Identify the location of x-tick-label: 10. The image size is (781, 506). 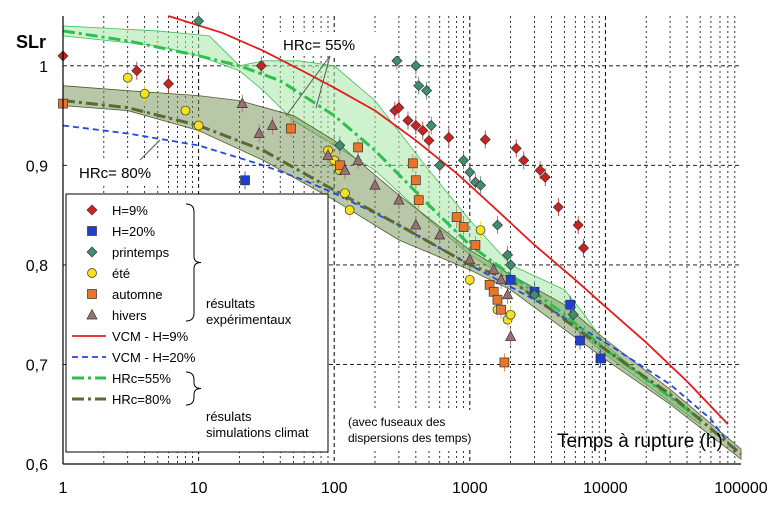
(199, 488).